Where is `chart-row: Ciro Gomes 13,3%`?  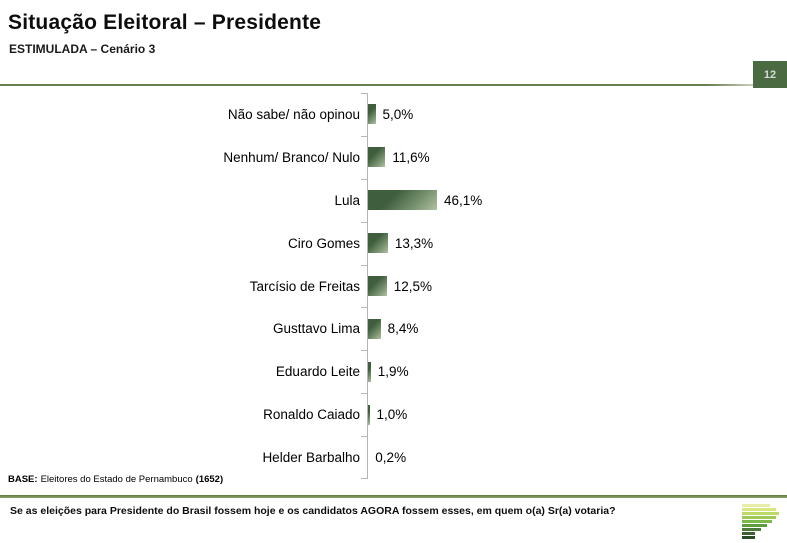
chart-row: Ciro Gomes 13,3% is located at coordinates (393, 243).